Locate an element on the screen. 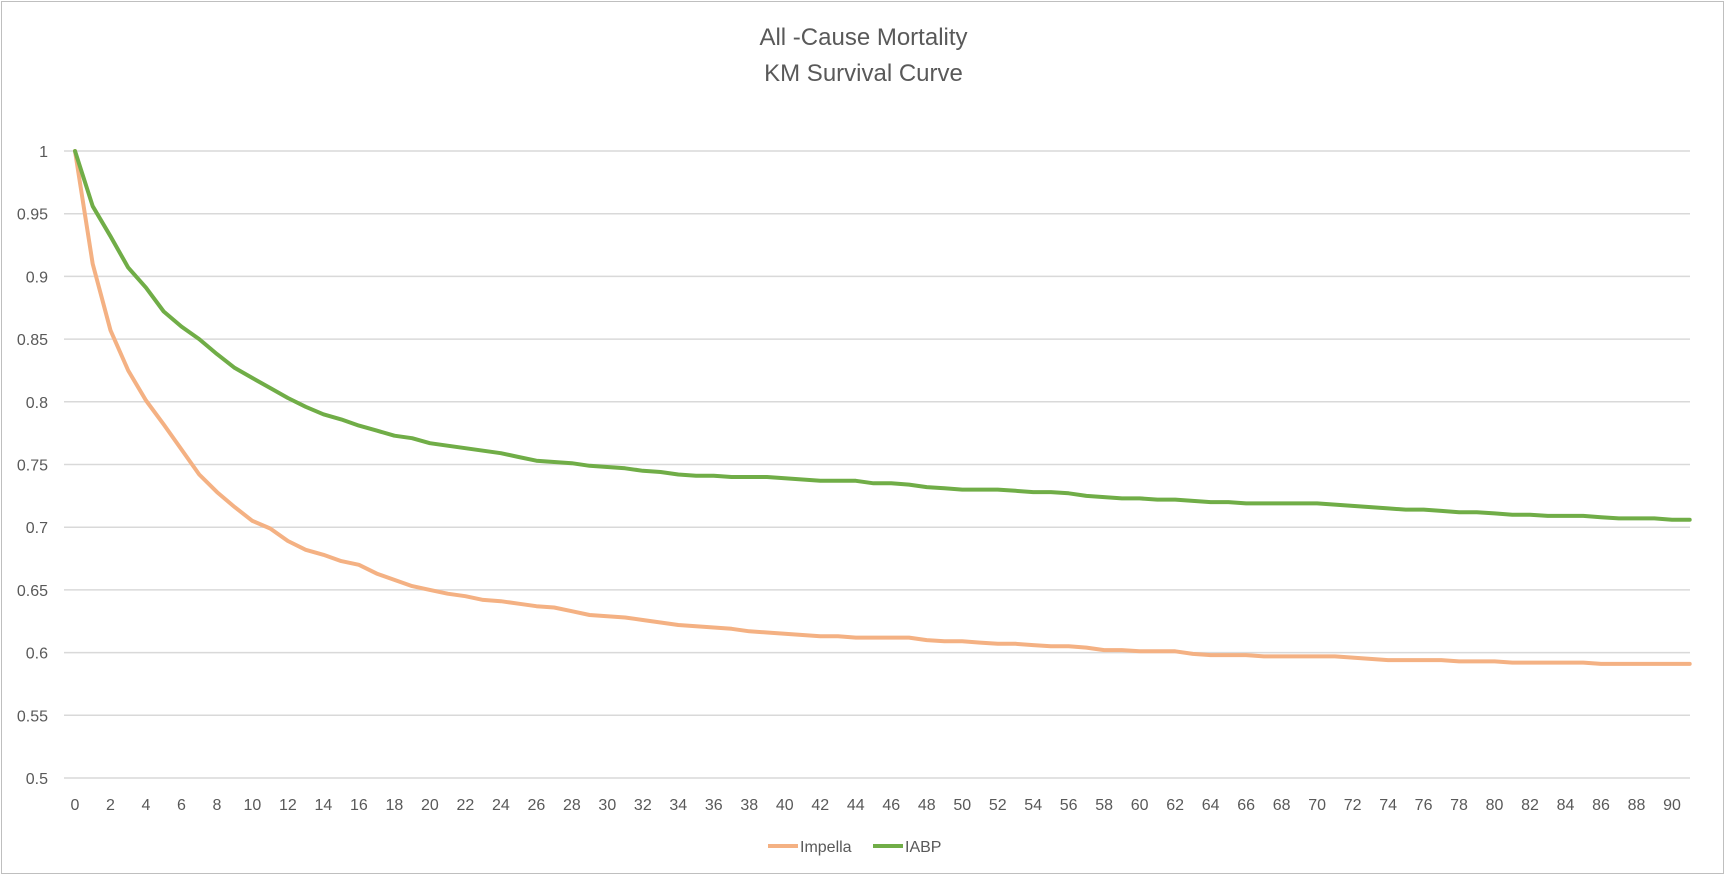 The height and width of the screenshot is (877, 1727). x-tick-label: 72 is located at coordinates (1353, 805).